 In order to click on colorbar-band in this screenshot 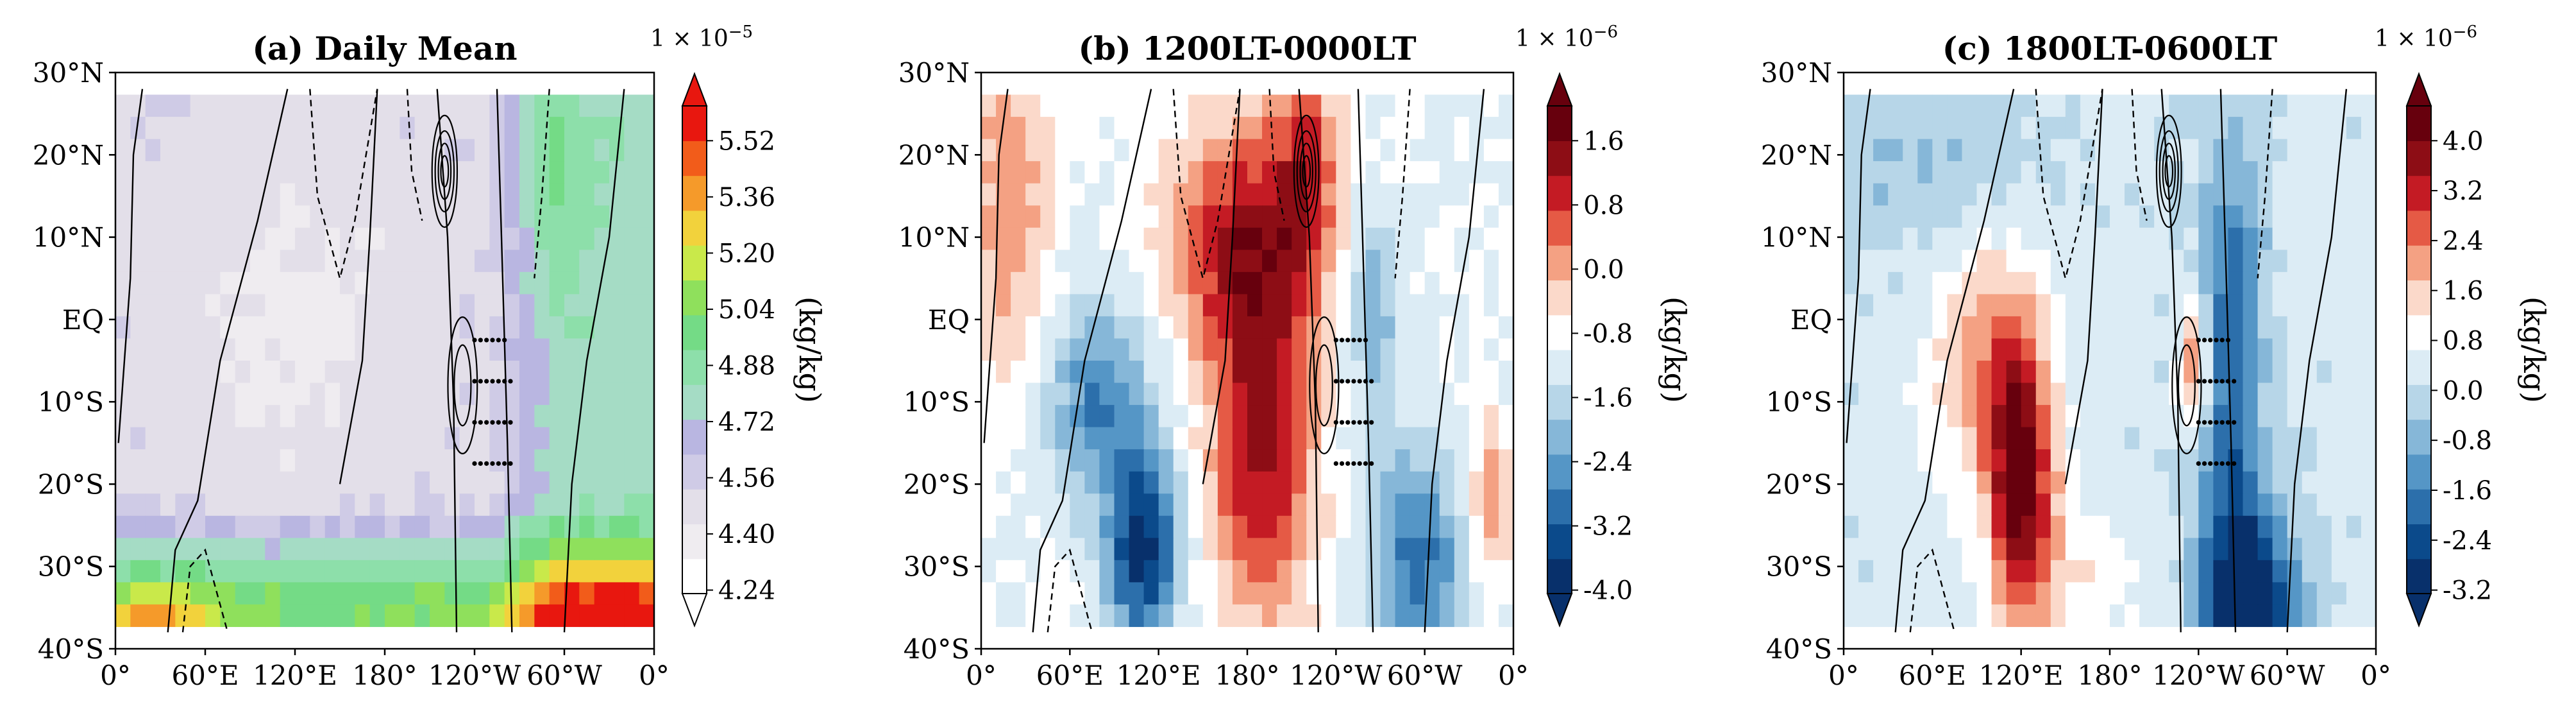, I will do `click(1559, 576)`.